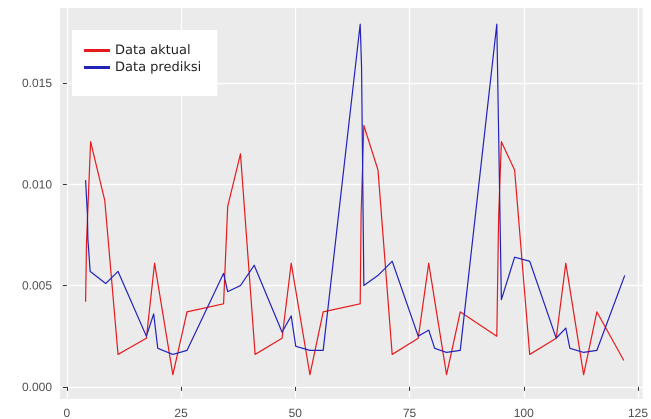 This screenshot has height=419, width=651. What do you see at coordinates (181, 412) in the screenshot?
I see `x-tick-label: 25` at bounding box center [181, 412].